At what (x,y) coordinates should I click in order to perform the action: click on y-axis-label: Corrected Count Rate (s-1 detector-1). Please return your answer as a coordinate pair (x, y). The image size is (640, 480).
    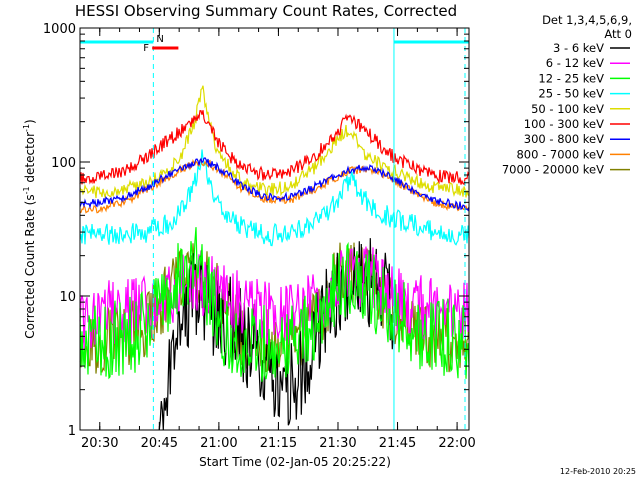
    Looking at the image, I should click on (29, 228).